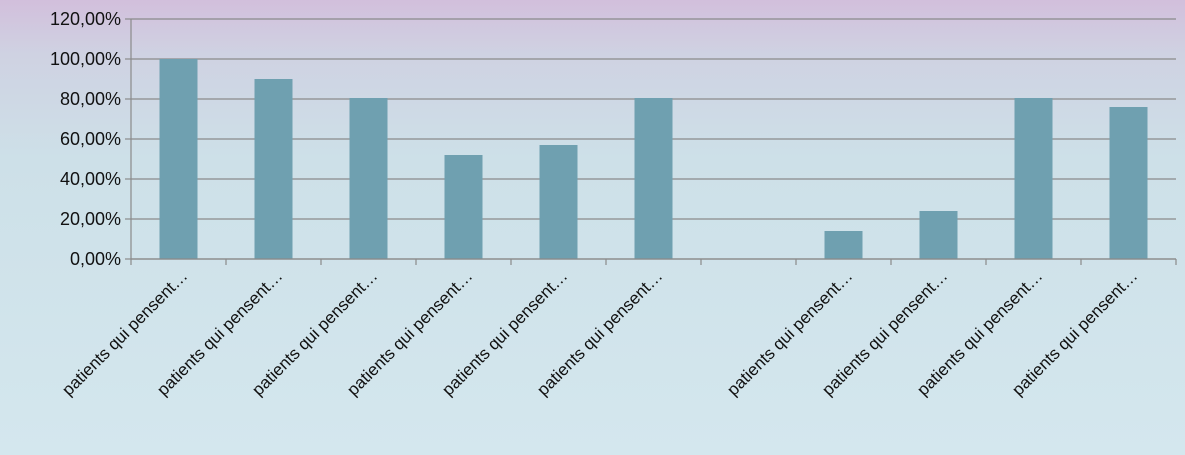 This screenshot has width=1185, height=455. What do you see at coordinates (90, 179) in the screenshot?
I see `y-tick-label: 40,00%` at bounding box center [90, 179].